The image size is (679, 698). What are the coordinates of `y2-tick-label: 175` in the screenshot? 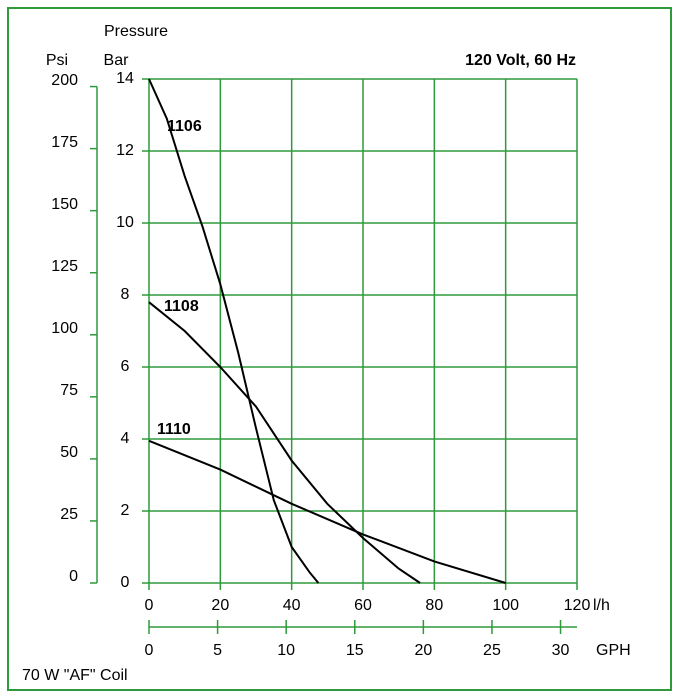 It's located at (64, 142).